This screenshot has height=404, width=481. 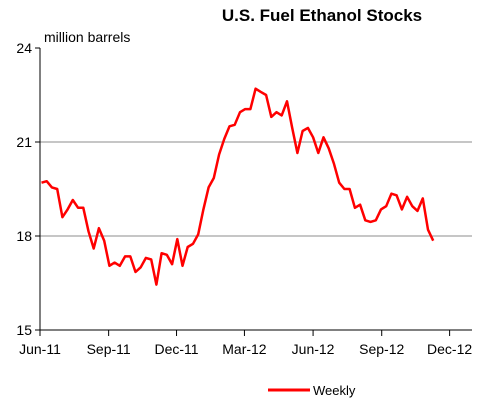 I want to click on x-tick-label: Dec-11, so click(x=176, y=349).